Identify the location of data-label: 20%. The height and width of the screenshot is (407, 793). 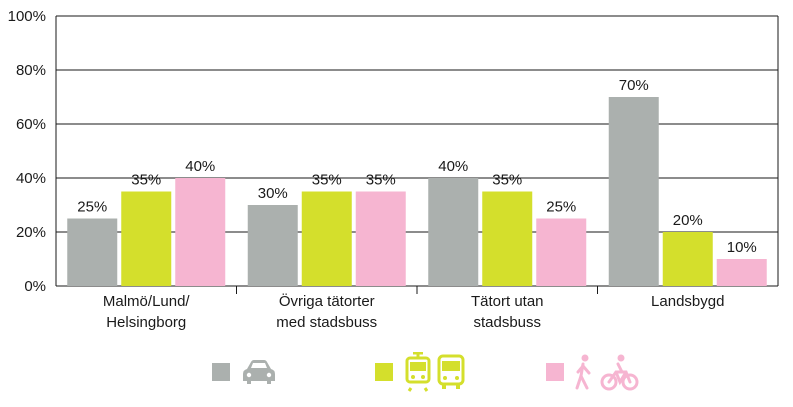
(688, 220).